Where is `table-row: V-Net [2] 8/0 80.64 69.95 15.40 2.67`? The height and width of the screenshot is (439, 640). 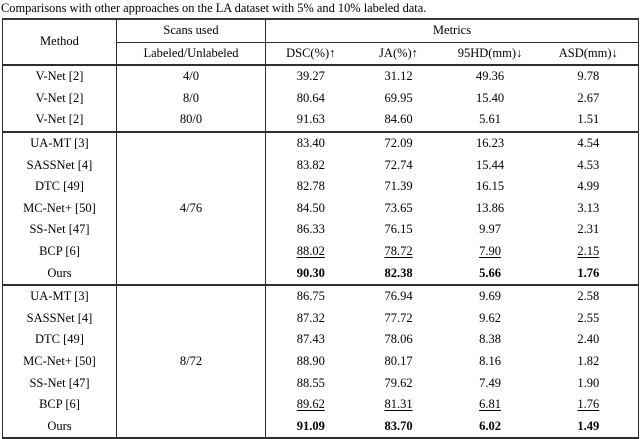 table-row: V-Net [2] 8/0 80.64 69.95 15.40 2.67 is located at coordinates (320, 98).